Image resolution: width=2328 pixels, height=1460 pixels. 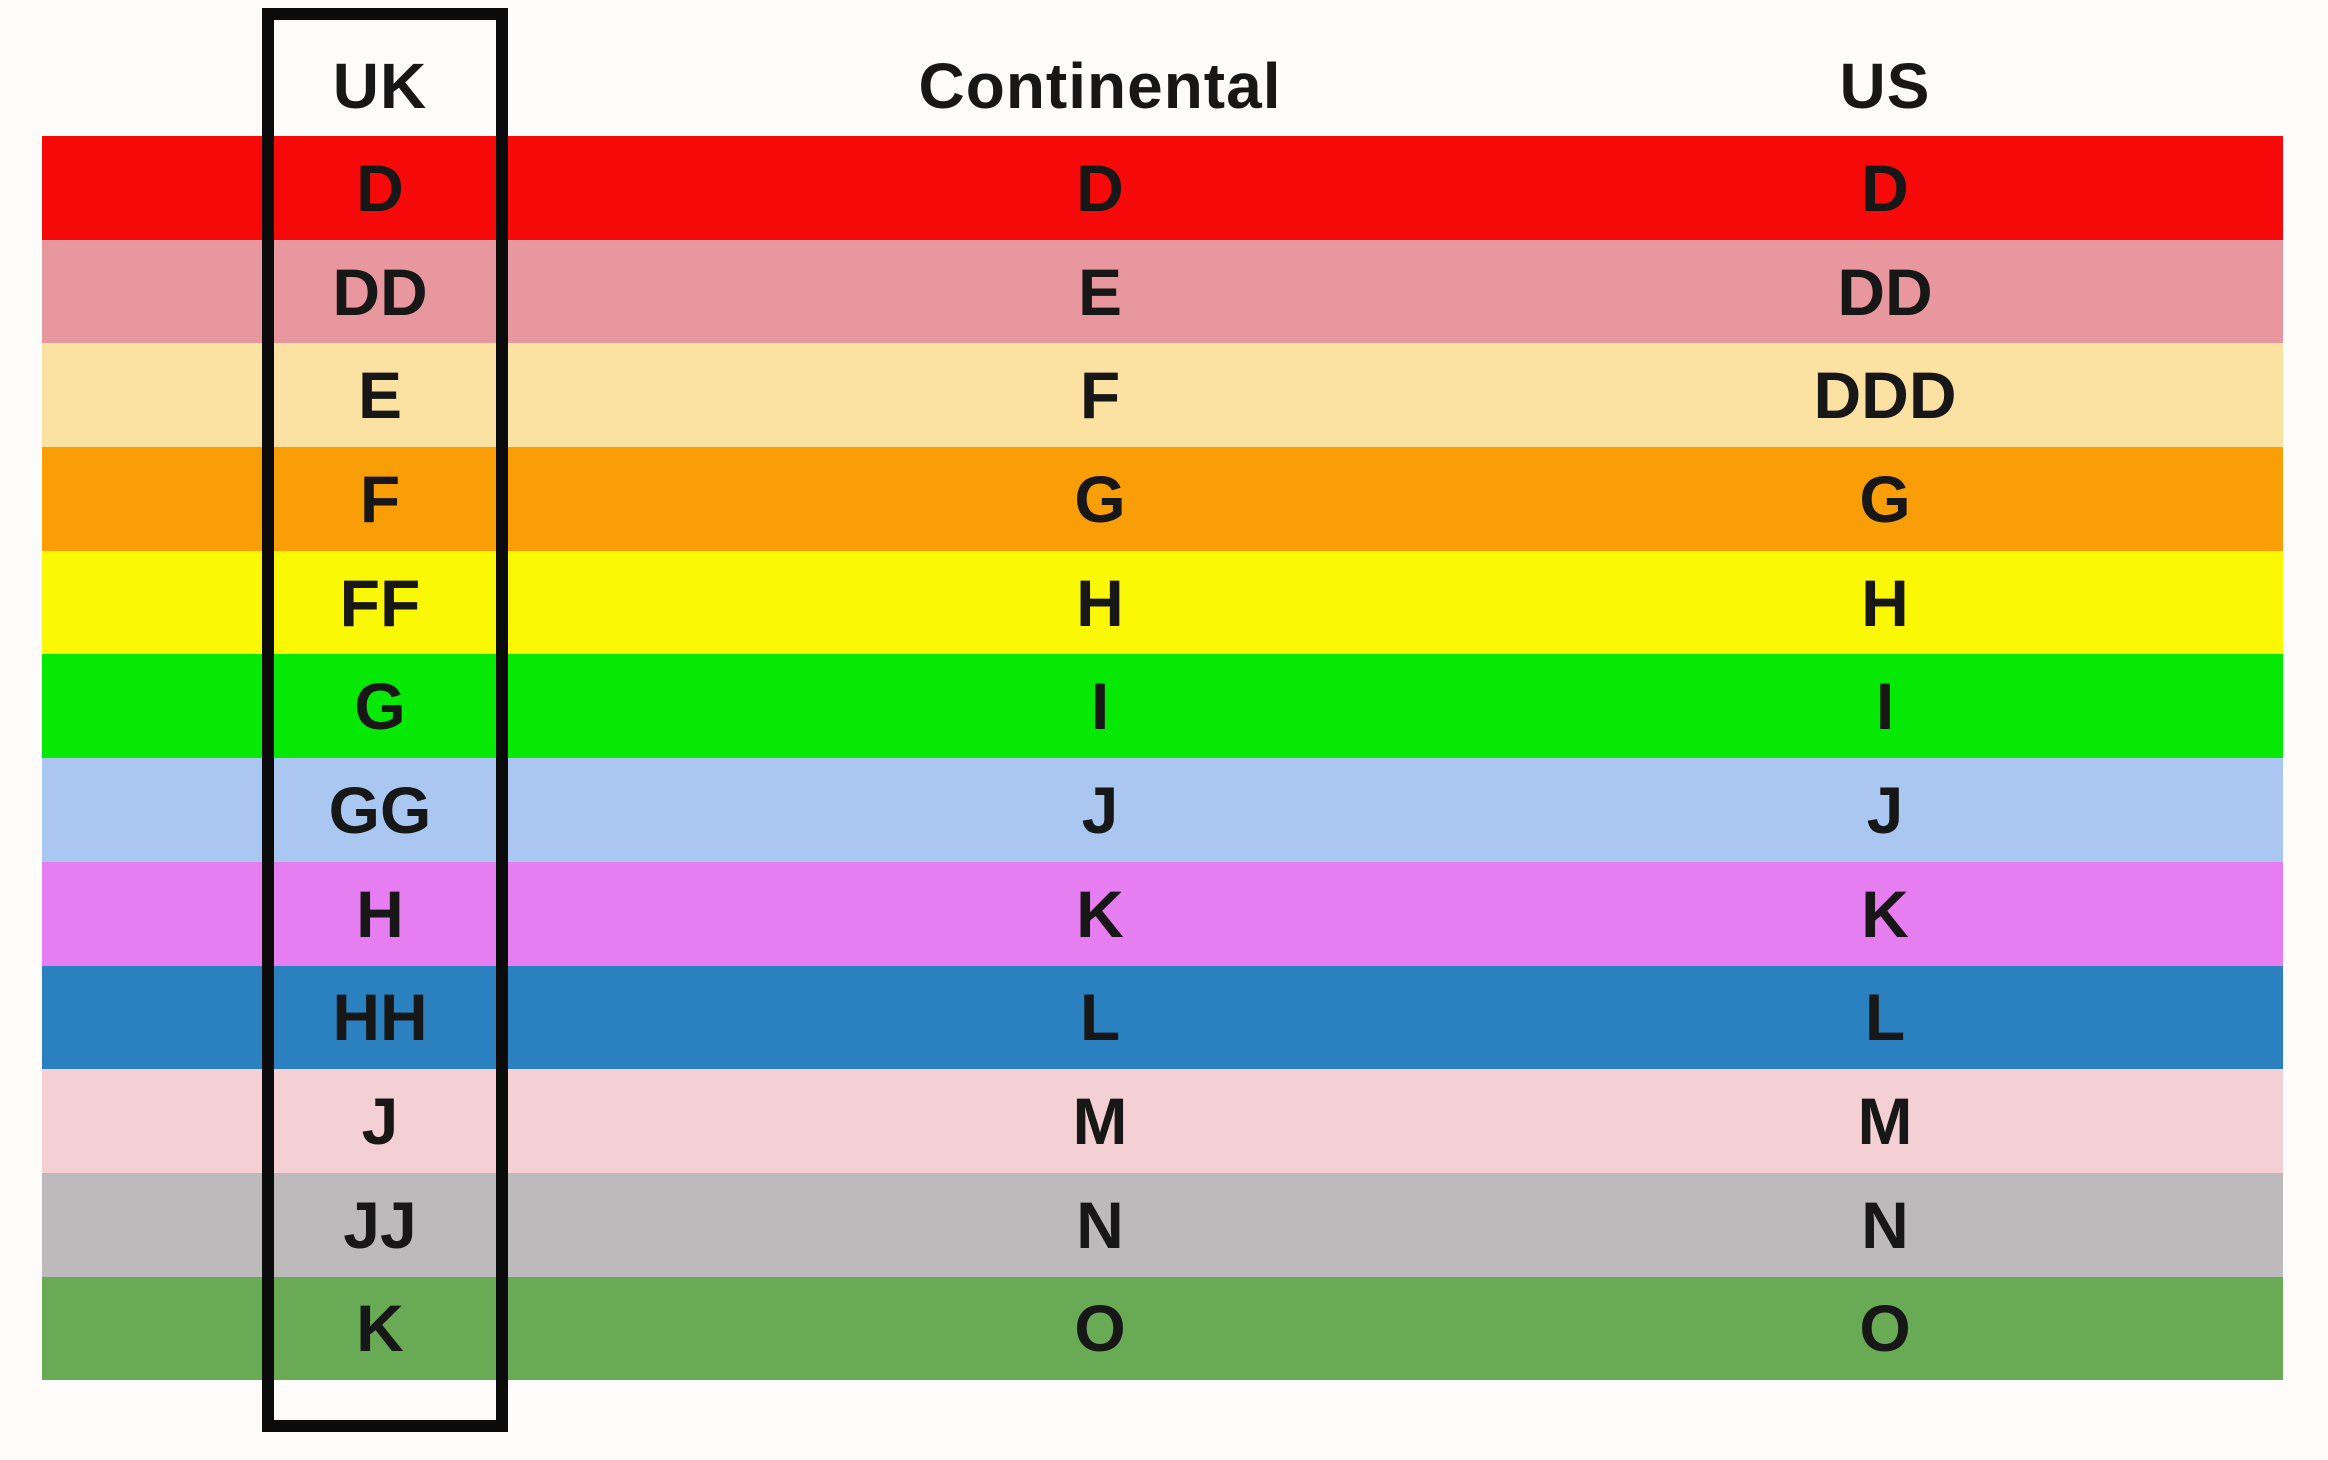 I want to click on table-row: DD E DD, so click(x=1162, y=291).